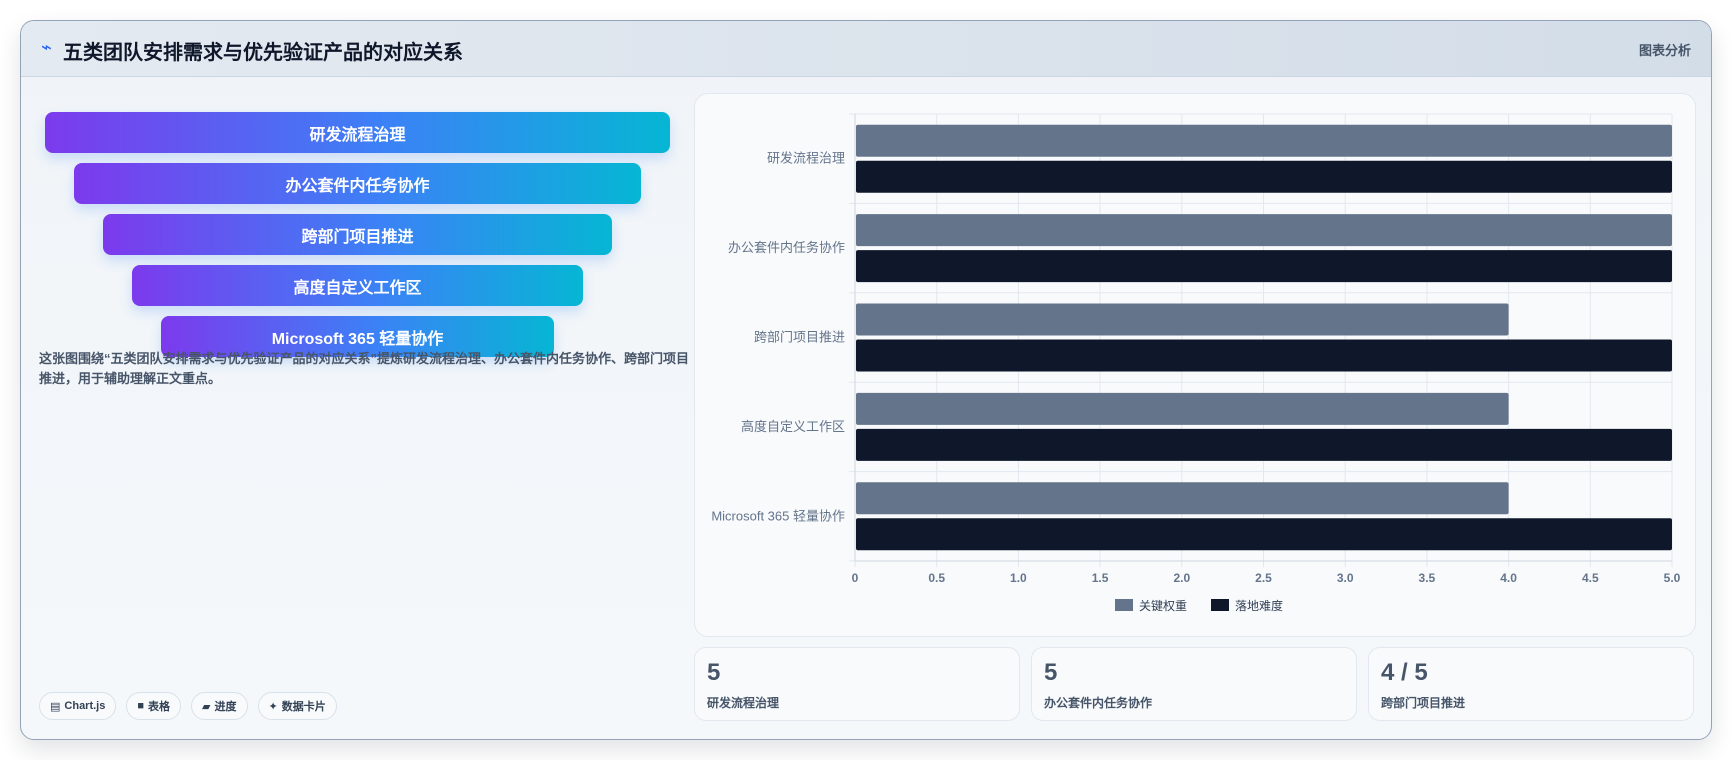  Describe the element at coordinates (1194, 684) in the screenshot. I see `stat-card: 5 办公套件内任务协作` at that location.